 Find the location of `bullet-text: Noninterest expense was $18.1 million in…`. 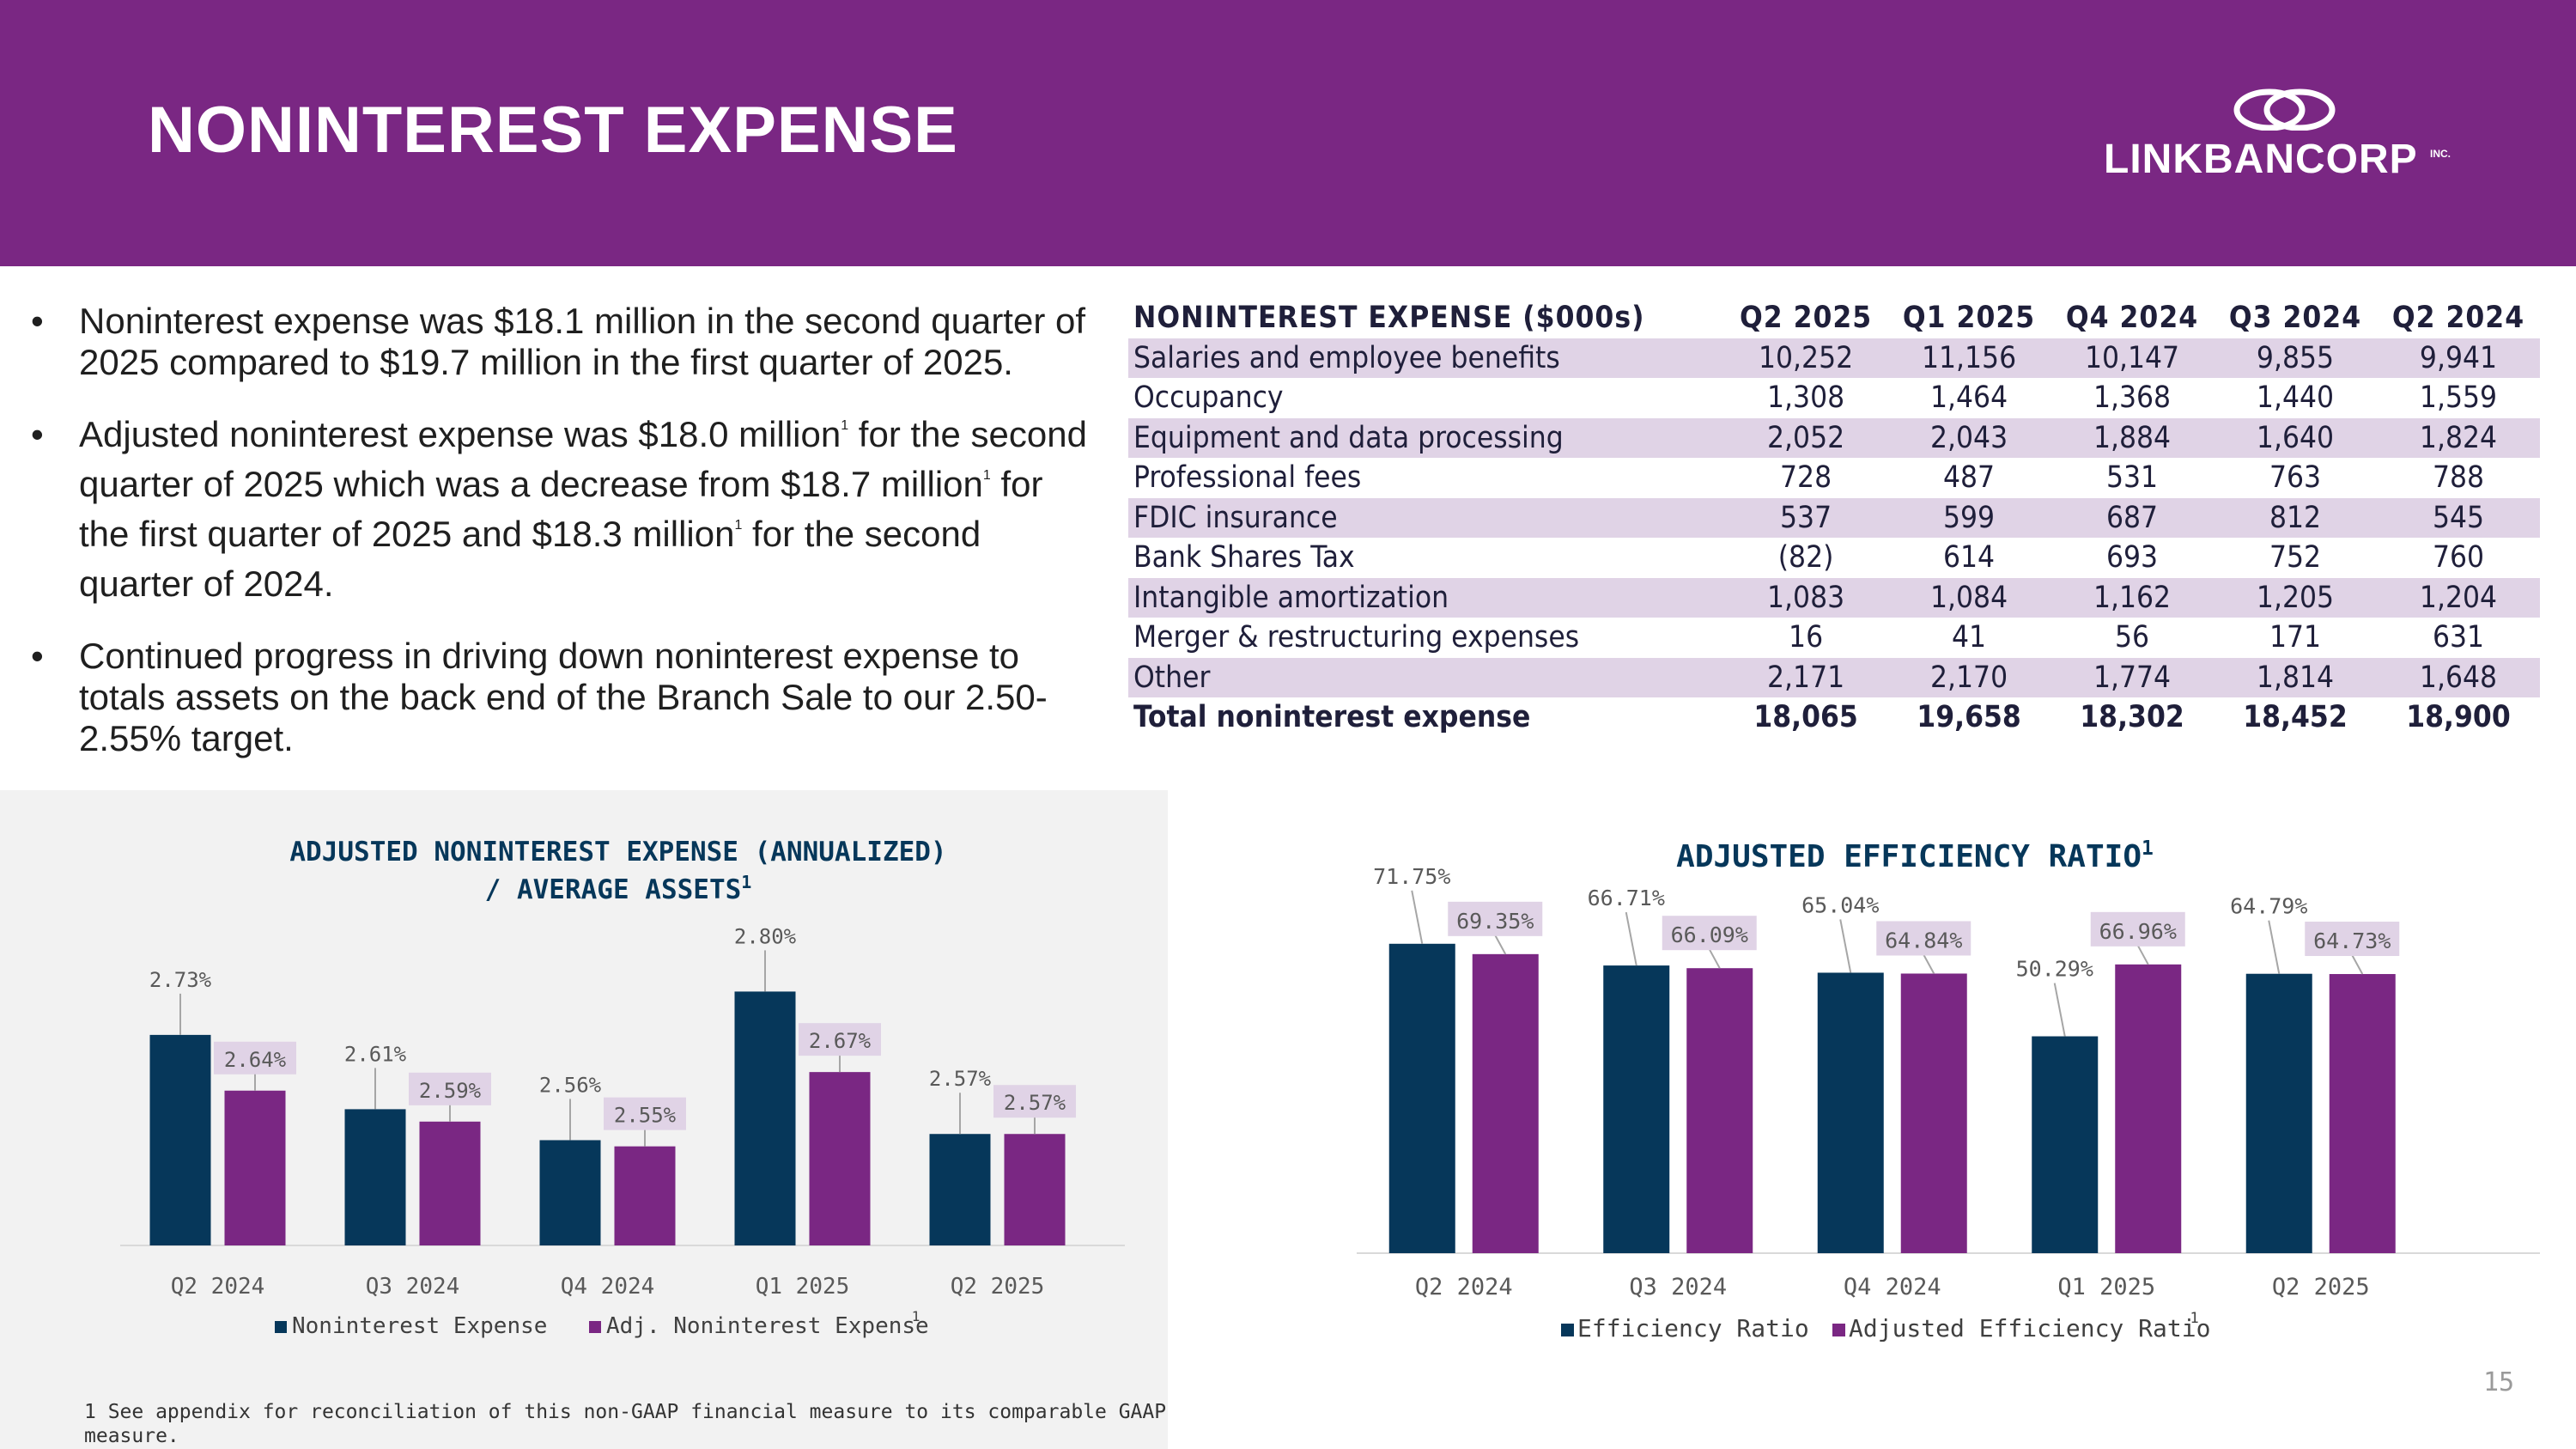

bullet-text: Noninterest expense was $18.1 million in… is located at coordinates (583, 341).